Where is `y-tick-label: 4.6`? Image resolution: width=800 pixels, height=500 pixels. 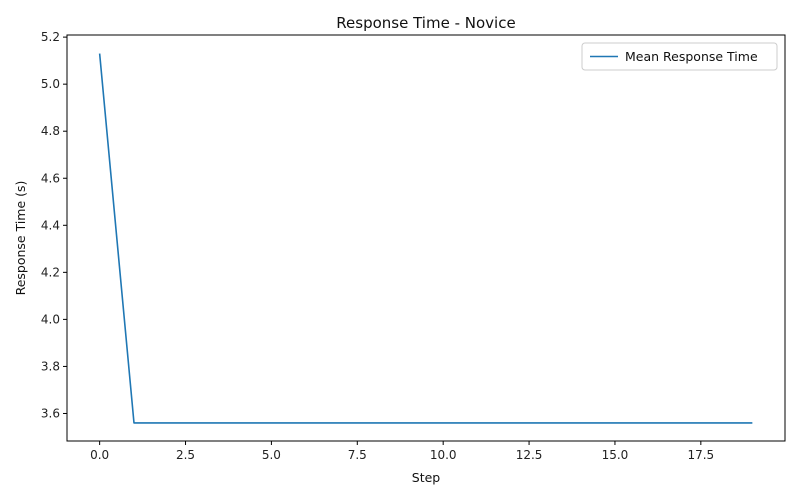 y-tick-label: 4.6 is located at coordinates (50, 178).